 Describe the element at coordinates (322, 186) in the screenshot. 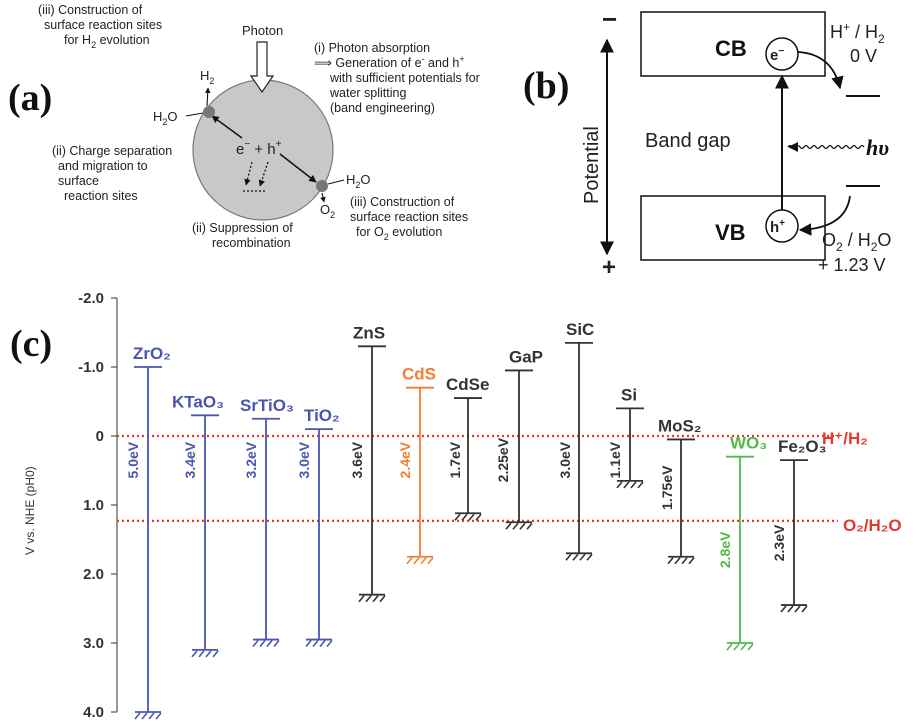

I see `o2-reaction-site` at that location.